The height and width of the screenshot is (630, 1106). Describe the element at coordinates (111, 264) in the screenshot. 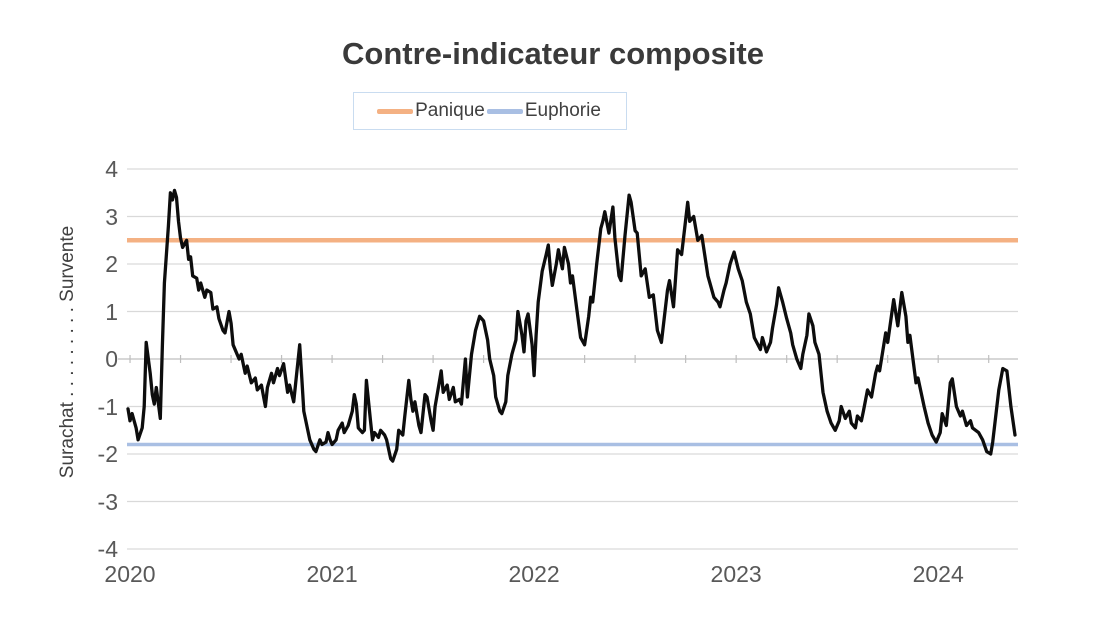

I see `y-tick-label: 2` at that location.